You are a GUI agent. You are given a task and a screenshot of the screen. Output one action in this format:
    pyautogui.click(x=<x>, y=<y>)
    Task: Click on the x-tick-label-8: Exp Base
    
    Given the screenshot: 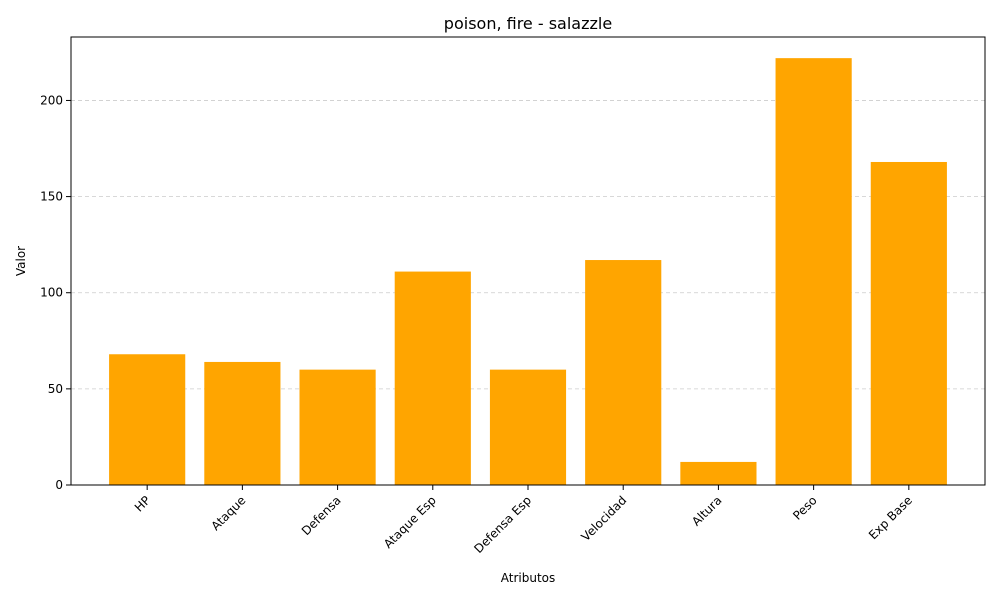 What is the action you would take?
    pyautogui.click(x=890, y=517)
    